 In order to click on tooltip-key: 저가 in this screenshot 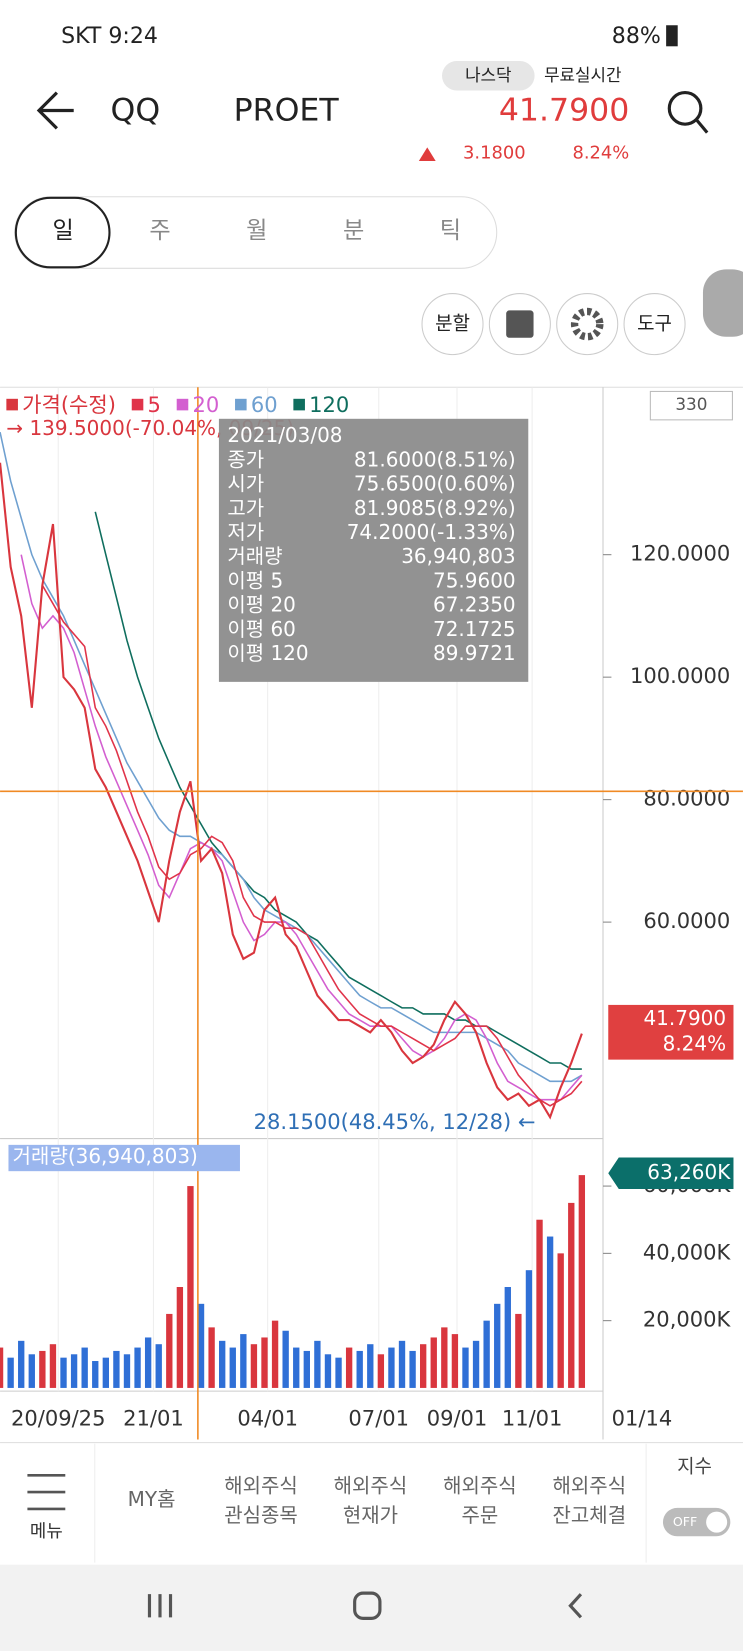, I will do `click(245, 532)`.